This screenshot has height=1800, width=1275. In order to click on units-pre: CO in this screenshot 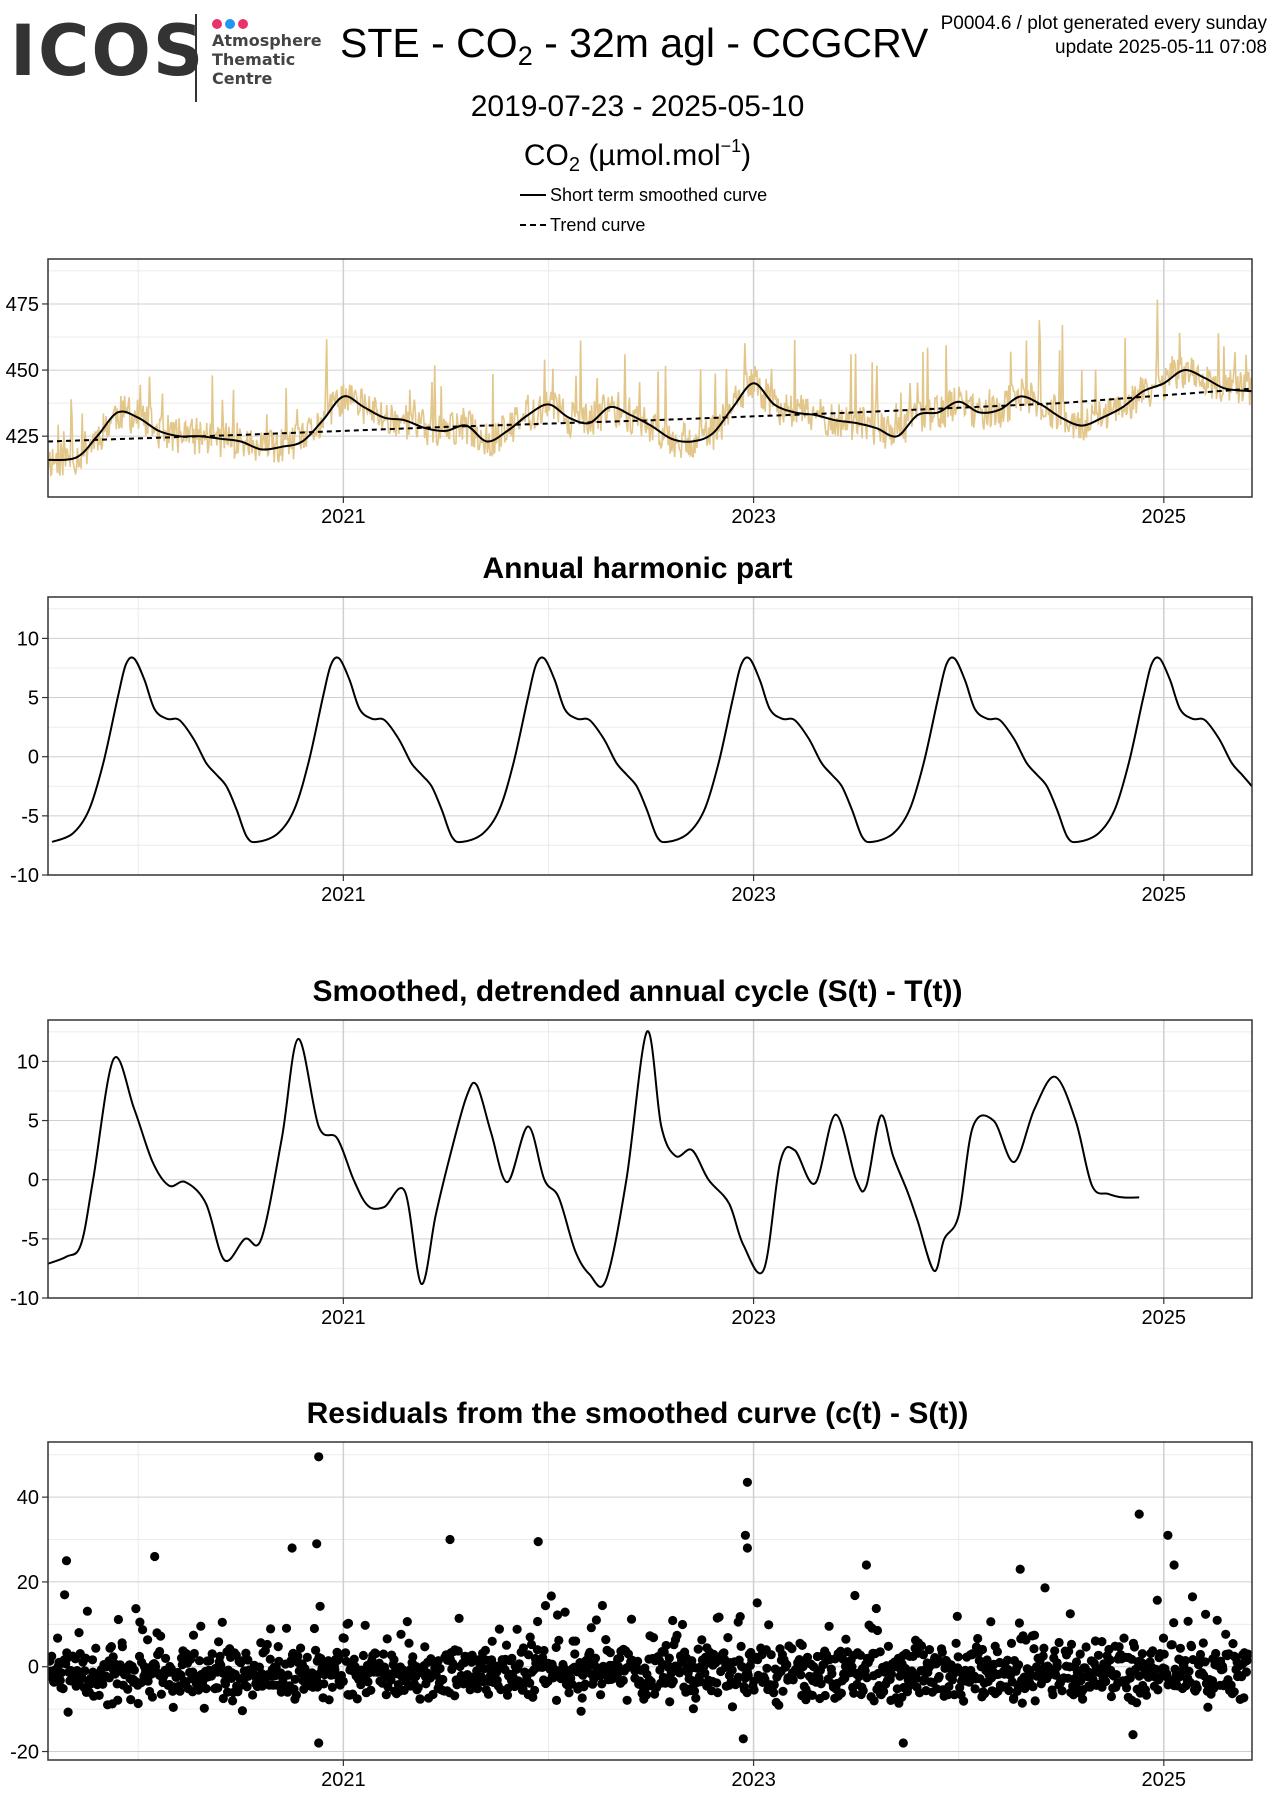, I will do `click(546, 155)`.